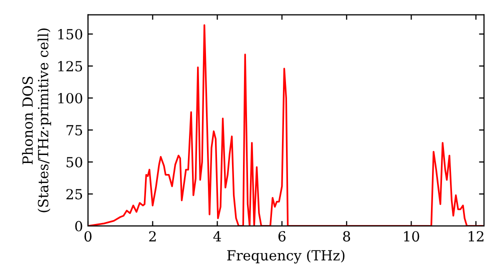 The width and height of the screenshot is (500, 280). What do you see at coordinates (70, 98) in the screenshot?
I see `y-tick-label: 100` at bounding box center [70, 98].